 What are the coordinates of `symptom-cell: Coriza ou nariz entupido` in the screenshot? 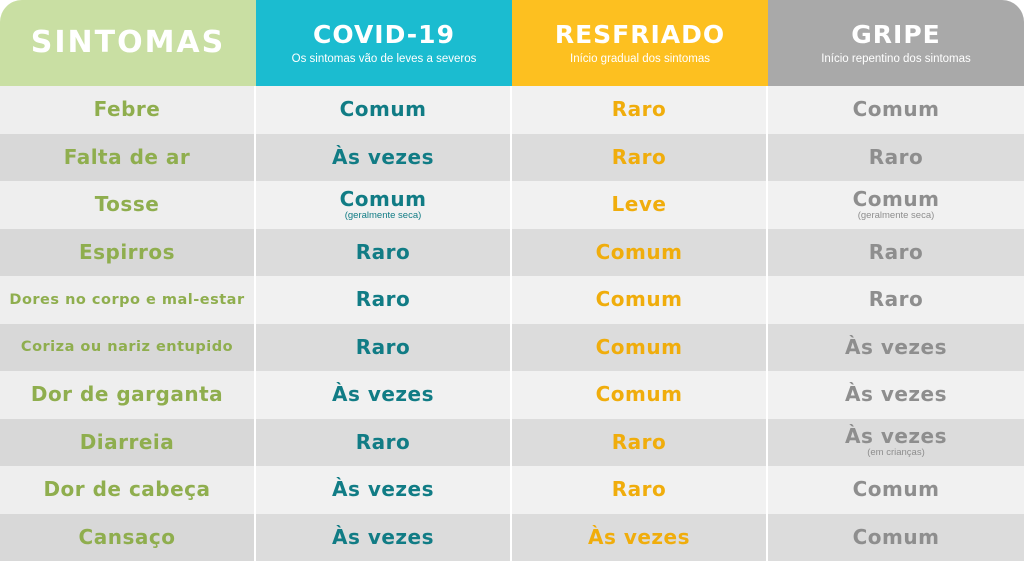 It's located at (128, 347).